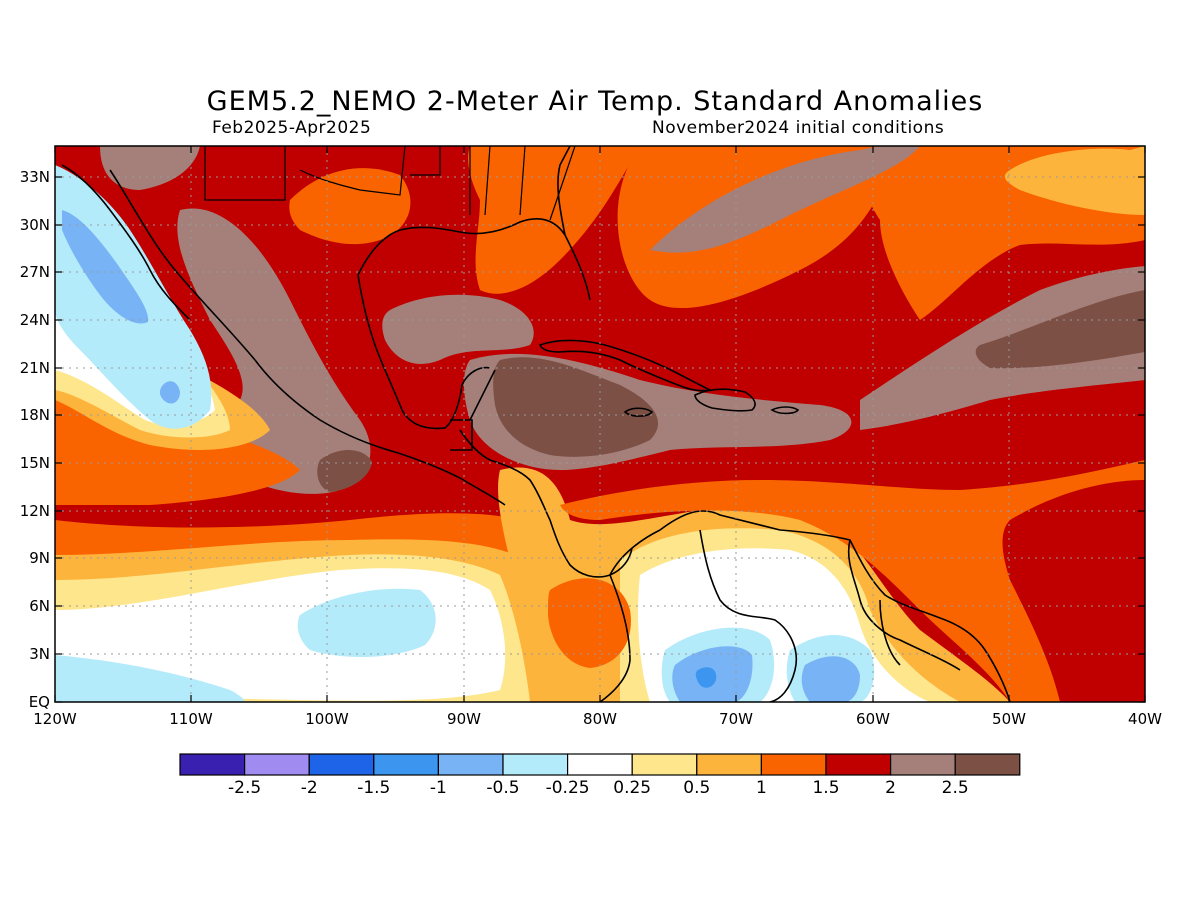 The width and height of the screenshot is (1200, 900). What do you see at coordinates (589, 623) in the screenshot?
I see `sa-orange-gulf` at bounding box center [589, 623].